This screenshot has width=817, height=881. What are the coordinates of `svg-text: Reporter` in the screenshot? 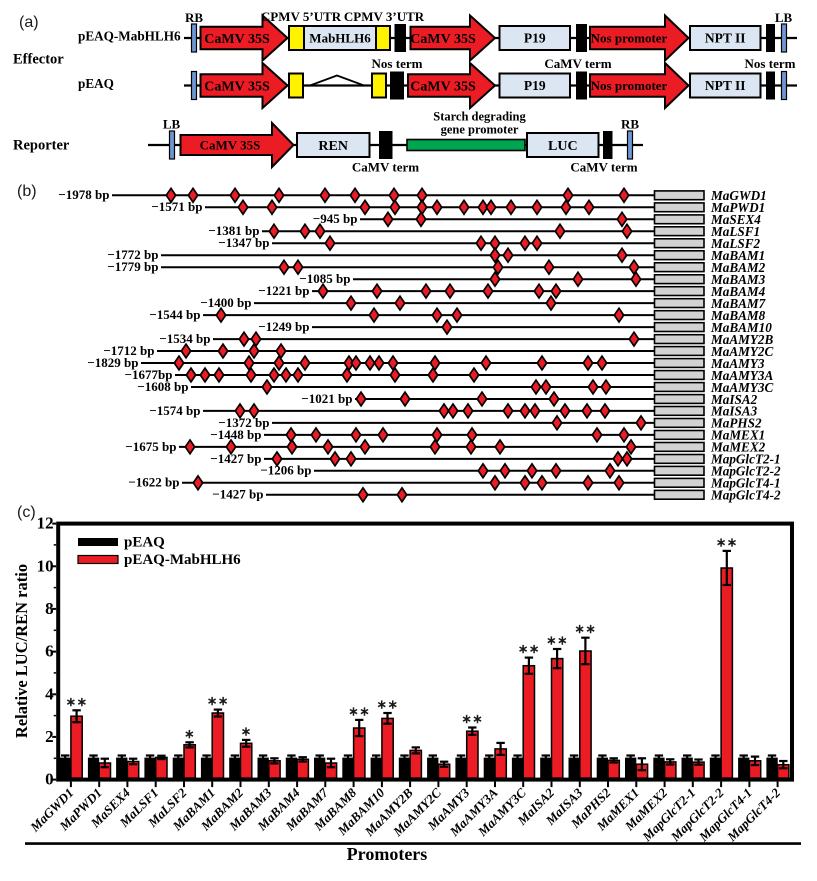 It's located at (41, 146).